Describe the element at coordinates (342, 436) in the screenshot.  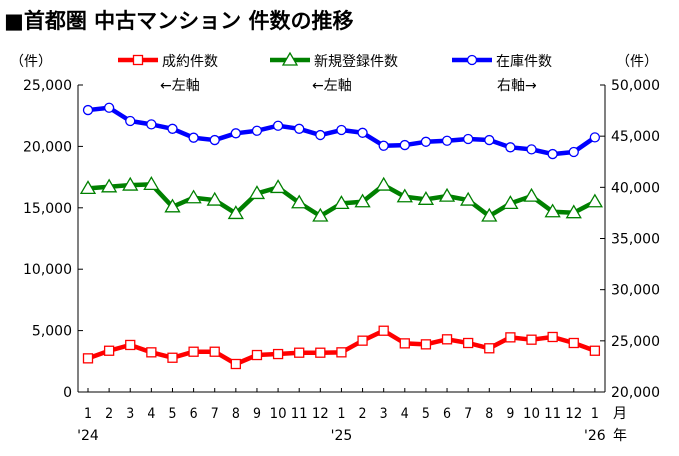
I see `year-label: '25` at that location.